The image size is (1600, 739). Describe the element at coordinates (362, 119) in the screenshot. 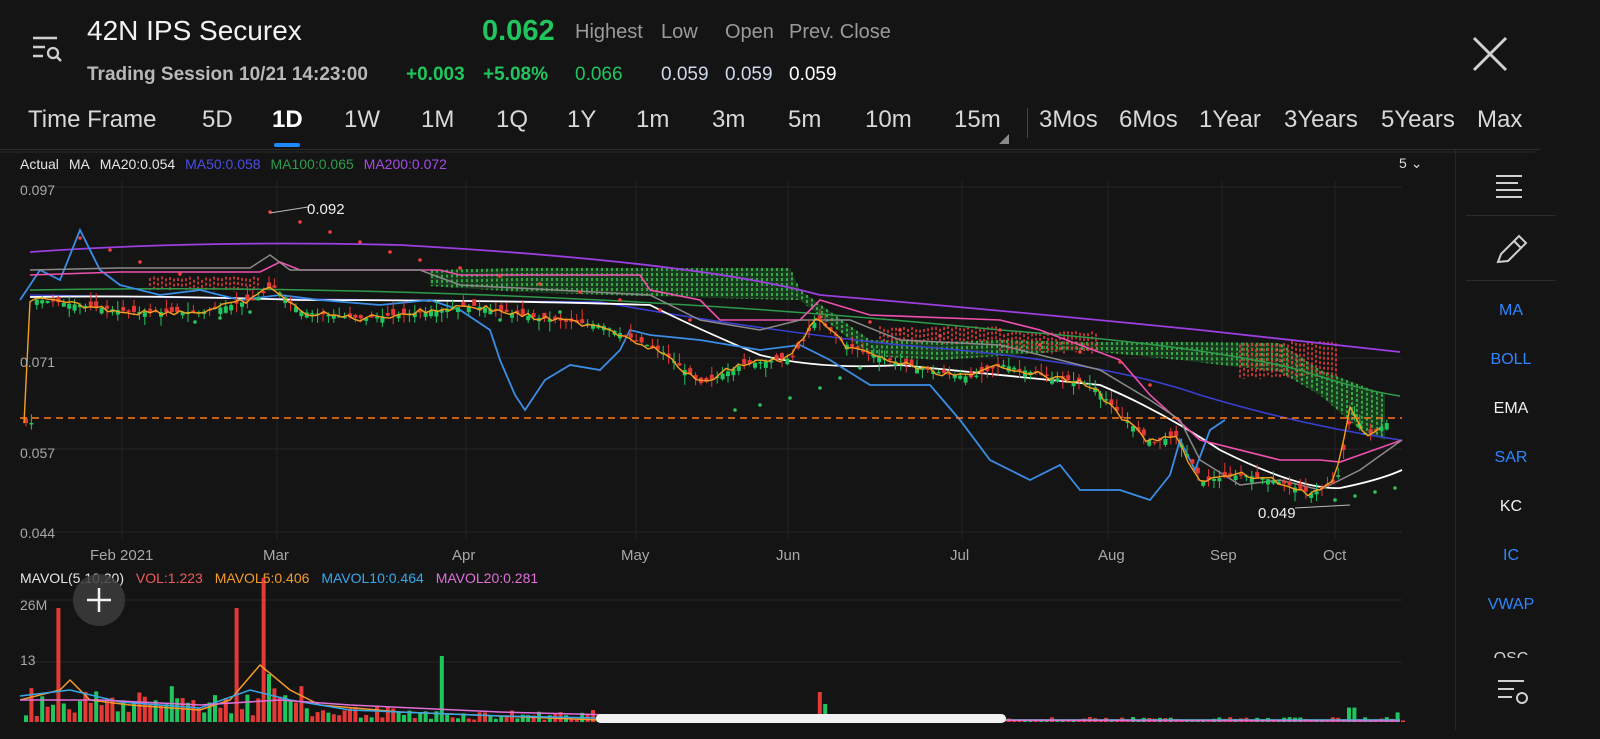

I see `tab-1w: 1W` at that location.